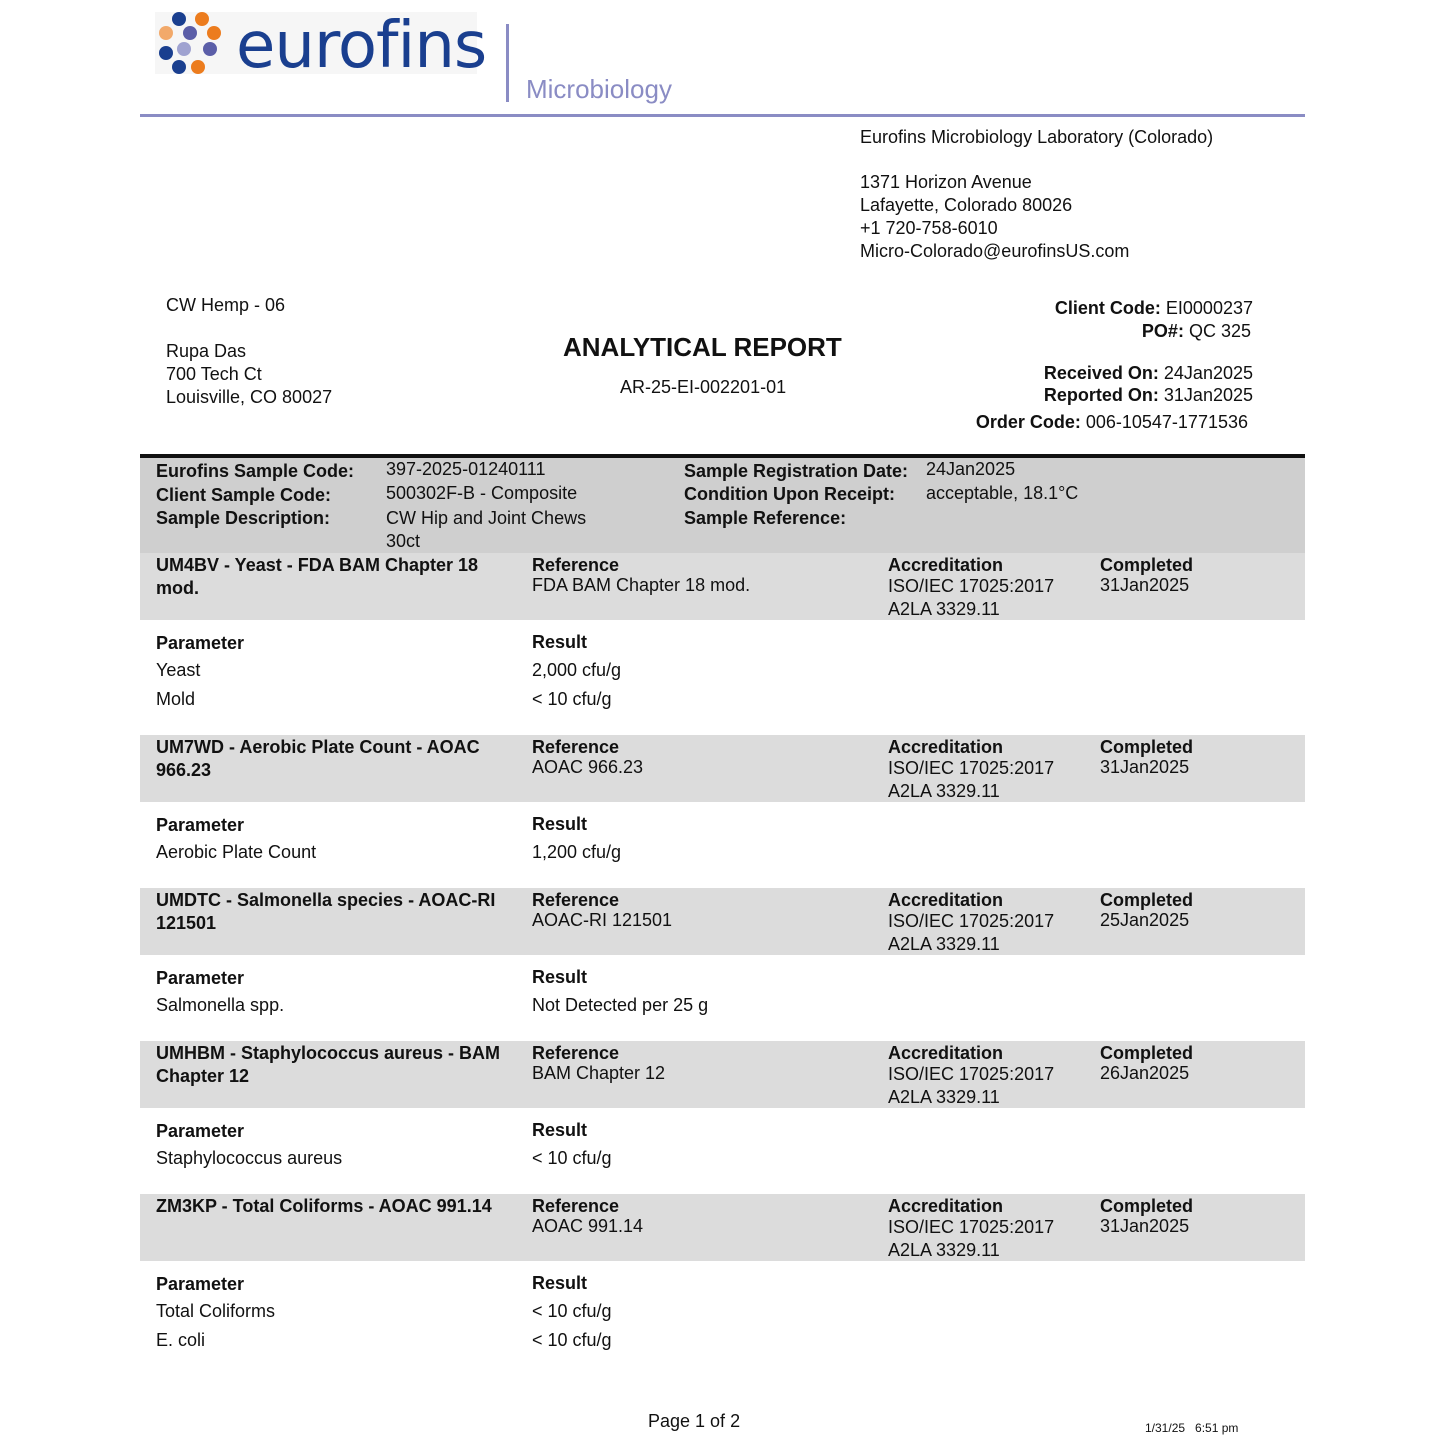  I want to click on method-title: UM7WD - Aerobic Plate Count - AOAC, so click(318, 747).